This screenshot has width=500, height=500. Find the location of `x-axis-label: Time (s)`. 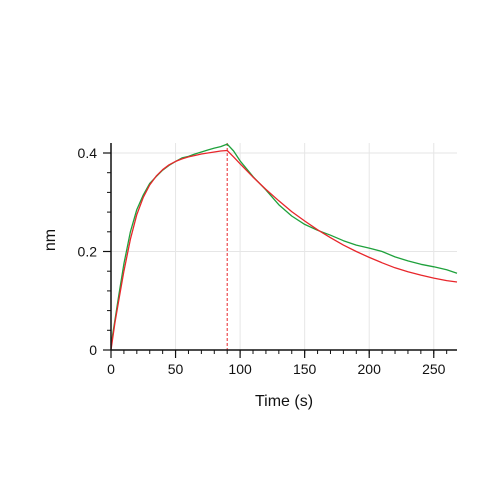

x-axis-label: Time (s) is located at coordinates (284, 401).